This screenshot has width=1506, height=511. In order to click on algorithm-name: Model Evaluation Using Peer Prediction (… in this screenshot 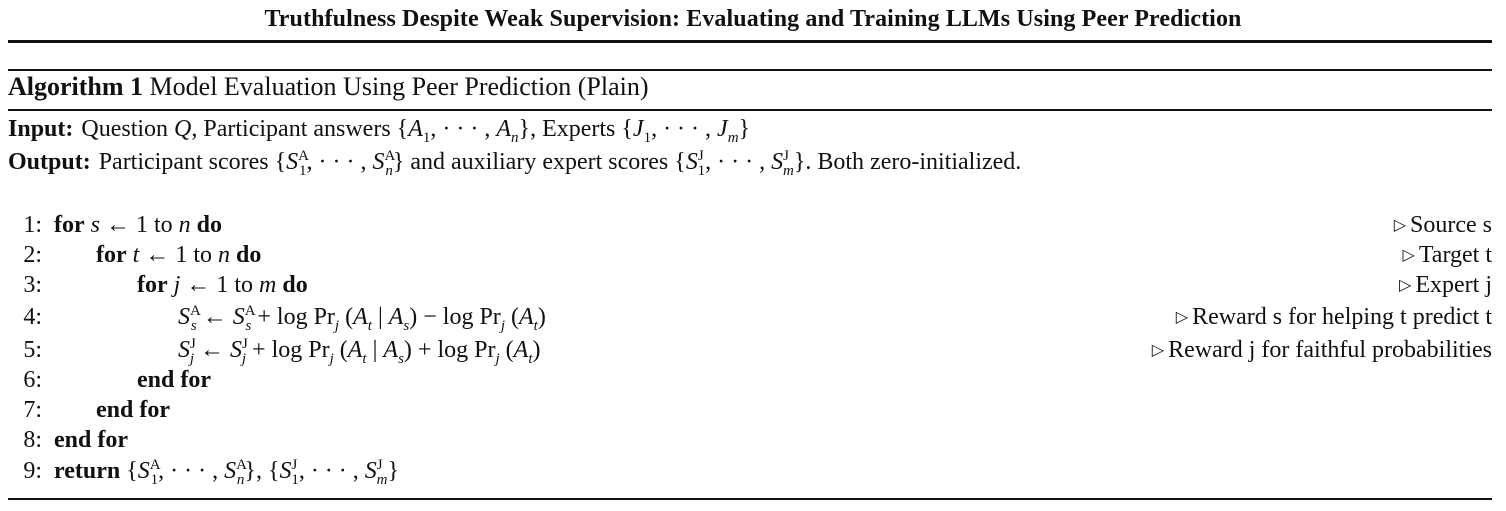, I will do `click(399, 86)`.